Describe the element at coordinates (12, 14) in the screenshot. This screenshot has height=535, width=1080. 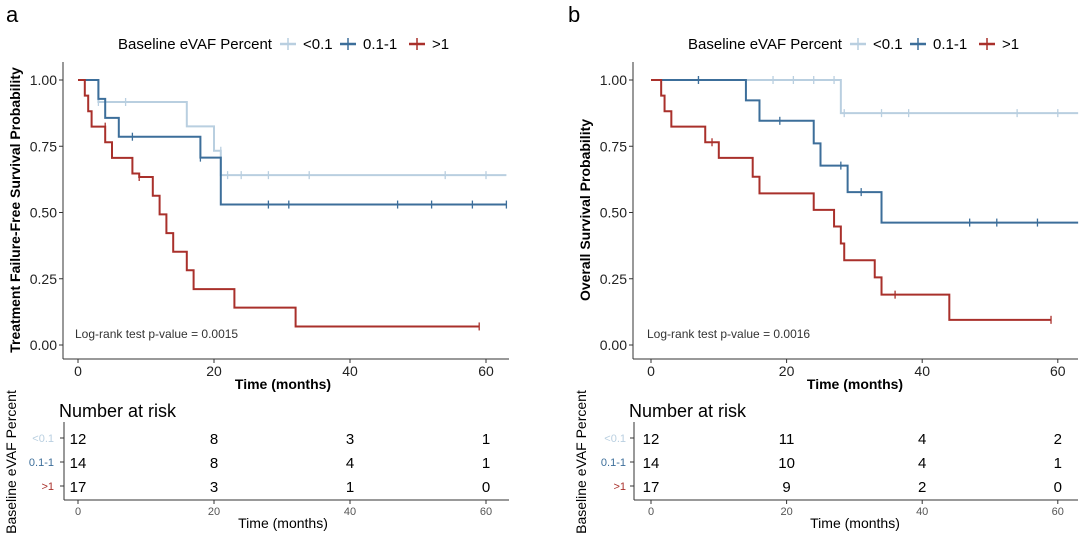
I see `panel-letter: a` at that location.